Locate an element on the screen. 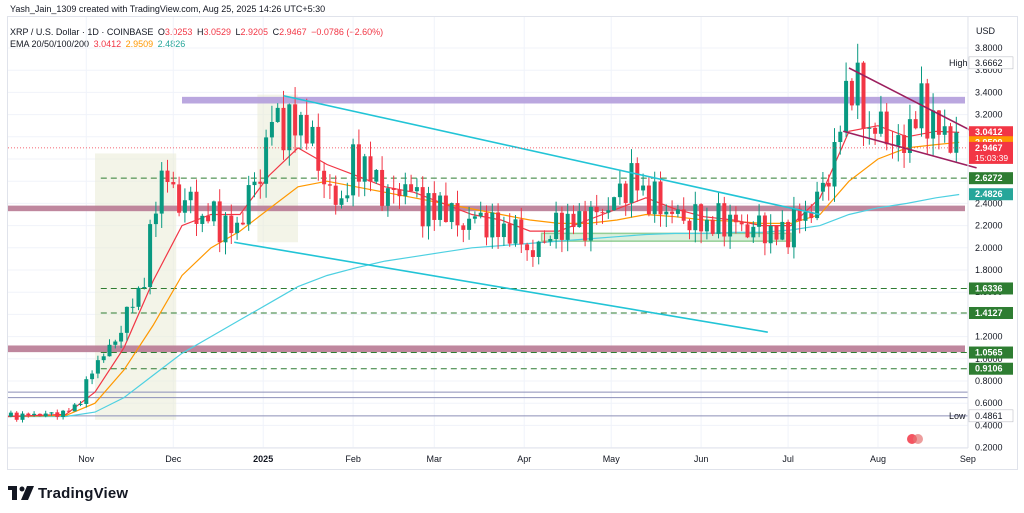  y-tick-label: 1.2000 is located at coordinates (989, 337).